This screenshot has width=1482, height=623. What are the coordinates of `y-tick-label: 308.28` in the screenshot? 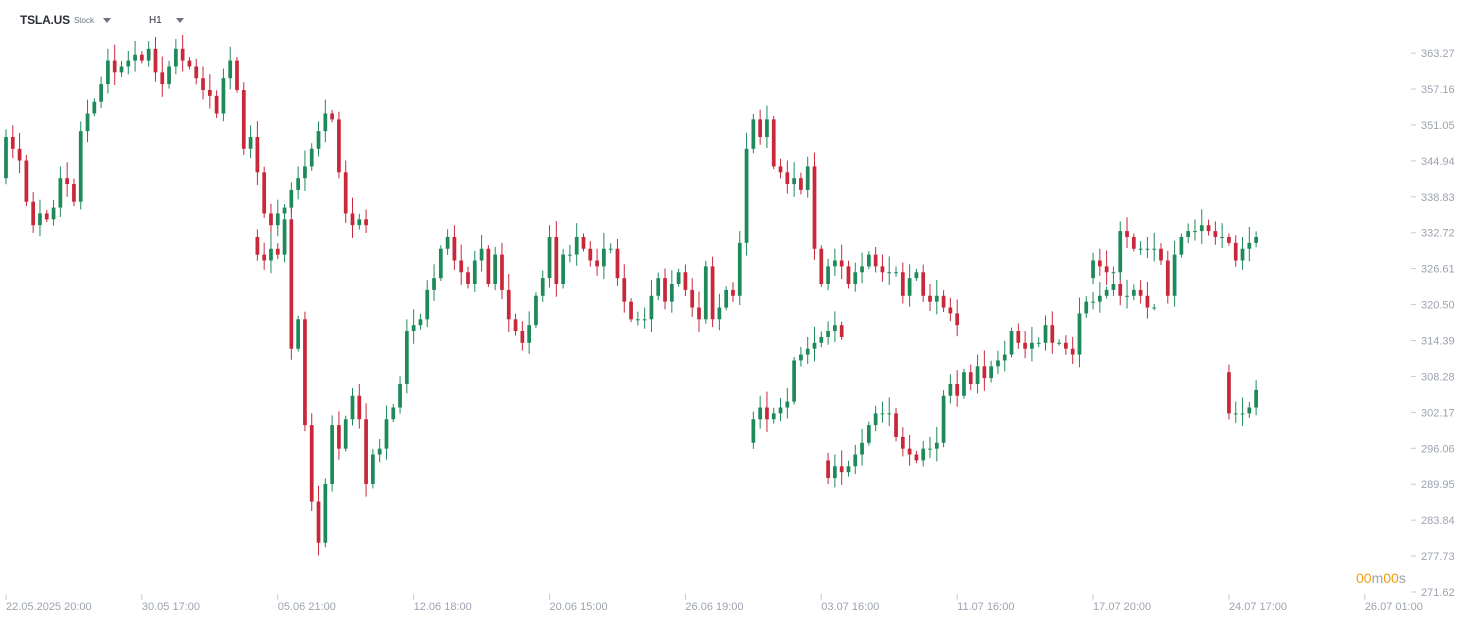 It's located at (1438, 377).